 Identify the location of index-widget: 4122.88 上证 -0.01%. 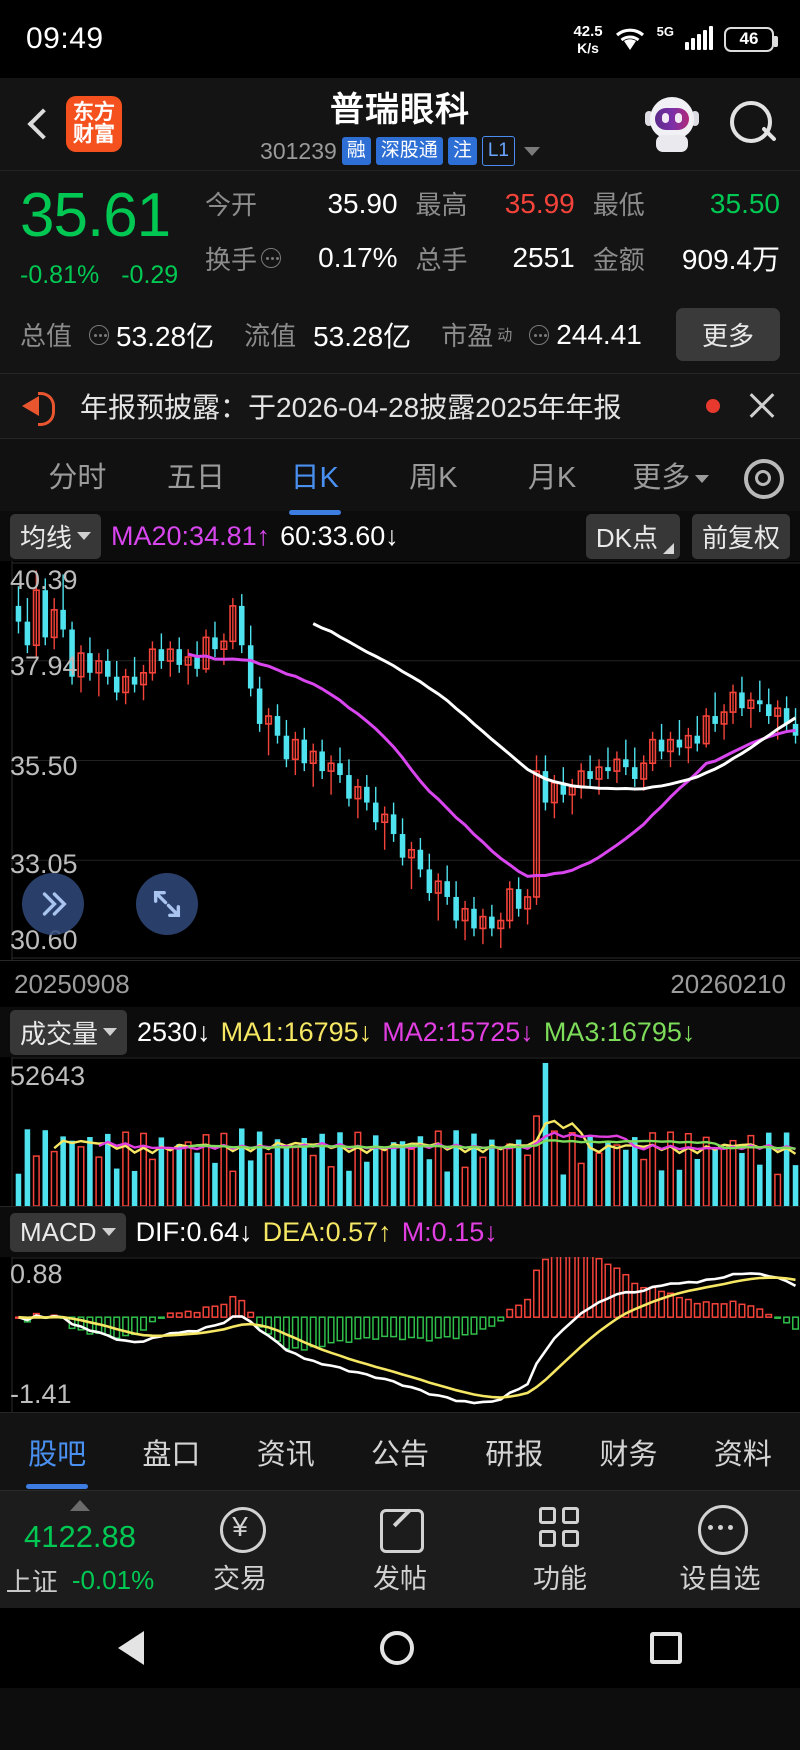
(80, 1549).